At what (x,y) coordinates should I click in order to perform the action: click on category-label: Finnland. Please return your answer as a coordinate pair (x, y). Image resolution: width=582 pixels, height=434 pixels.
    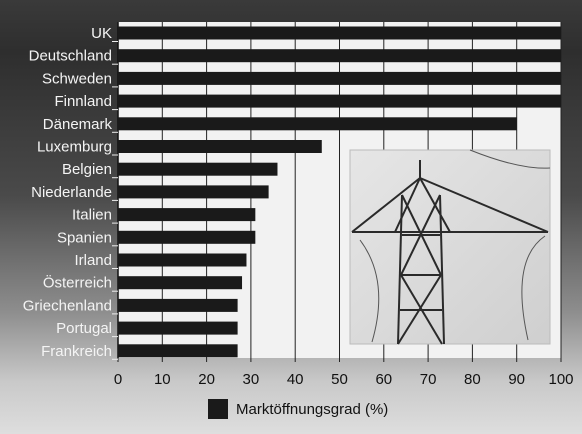
    Looking at the image, I should click on (83, 101).